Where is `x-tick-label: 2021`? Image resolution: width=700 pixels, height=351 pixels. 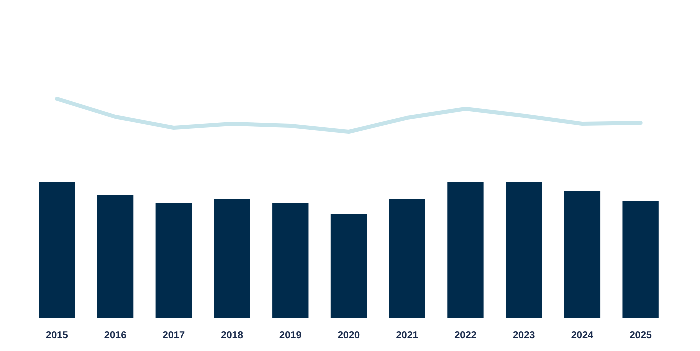
x-tick-label: 2021 is located at coordinates (407, 336).